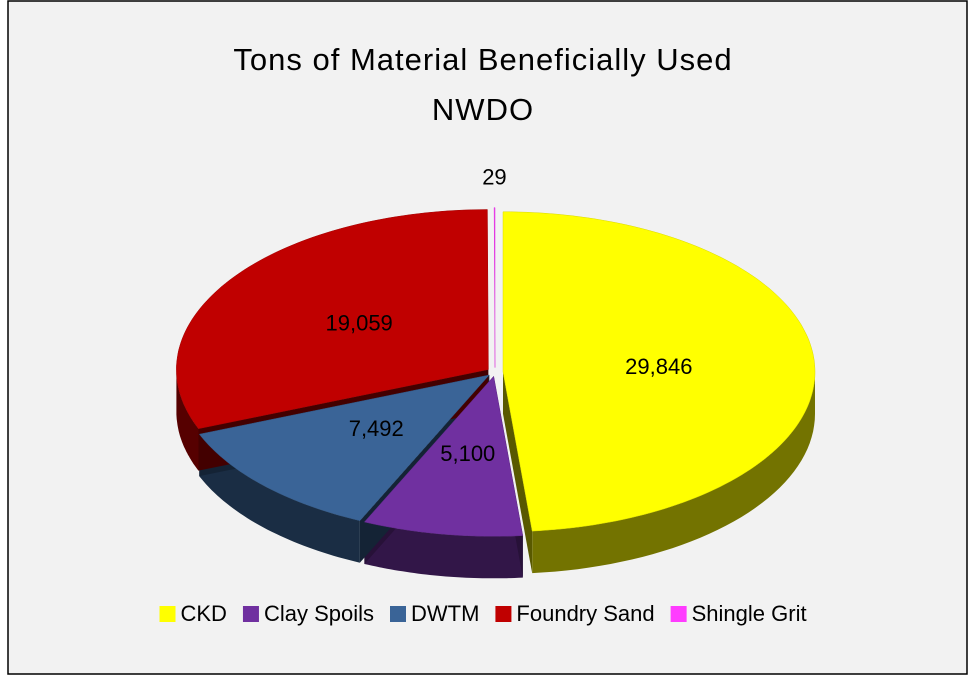  Describe the element at coordinates (482, 59) in the screenshot. I see `chart-title: Tons of Material Beneficially Used` at that location.